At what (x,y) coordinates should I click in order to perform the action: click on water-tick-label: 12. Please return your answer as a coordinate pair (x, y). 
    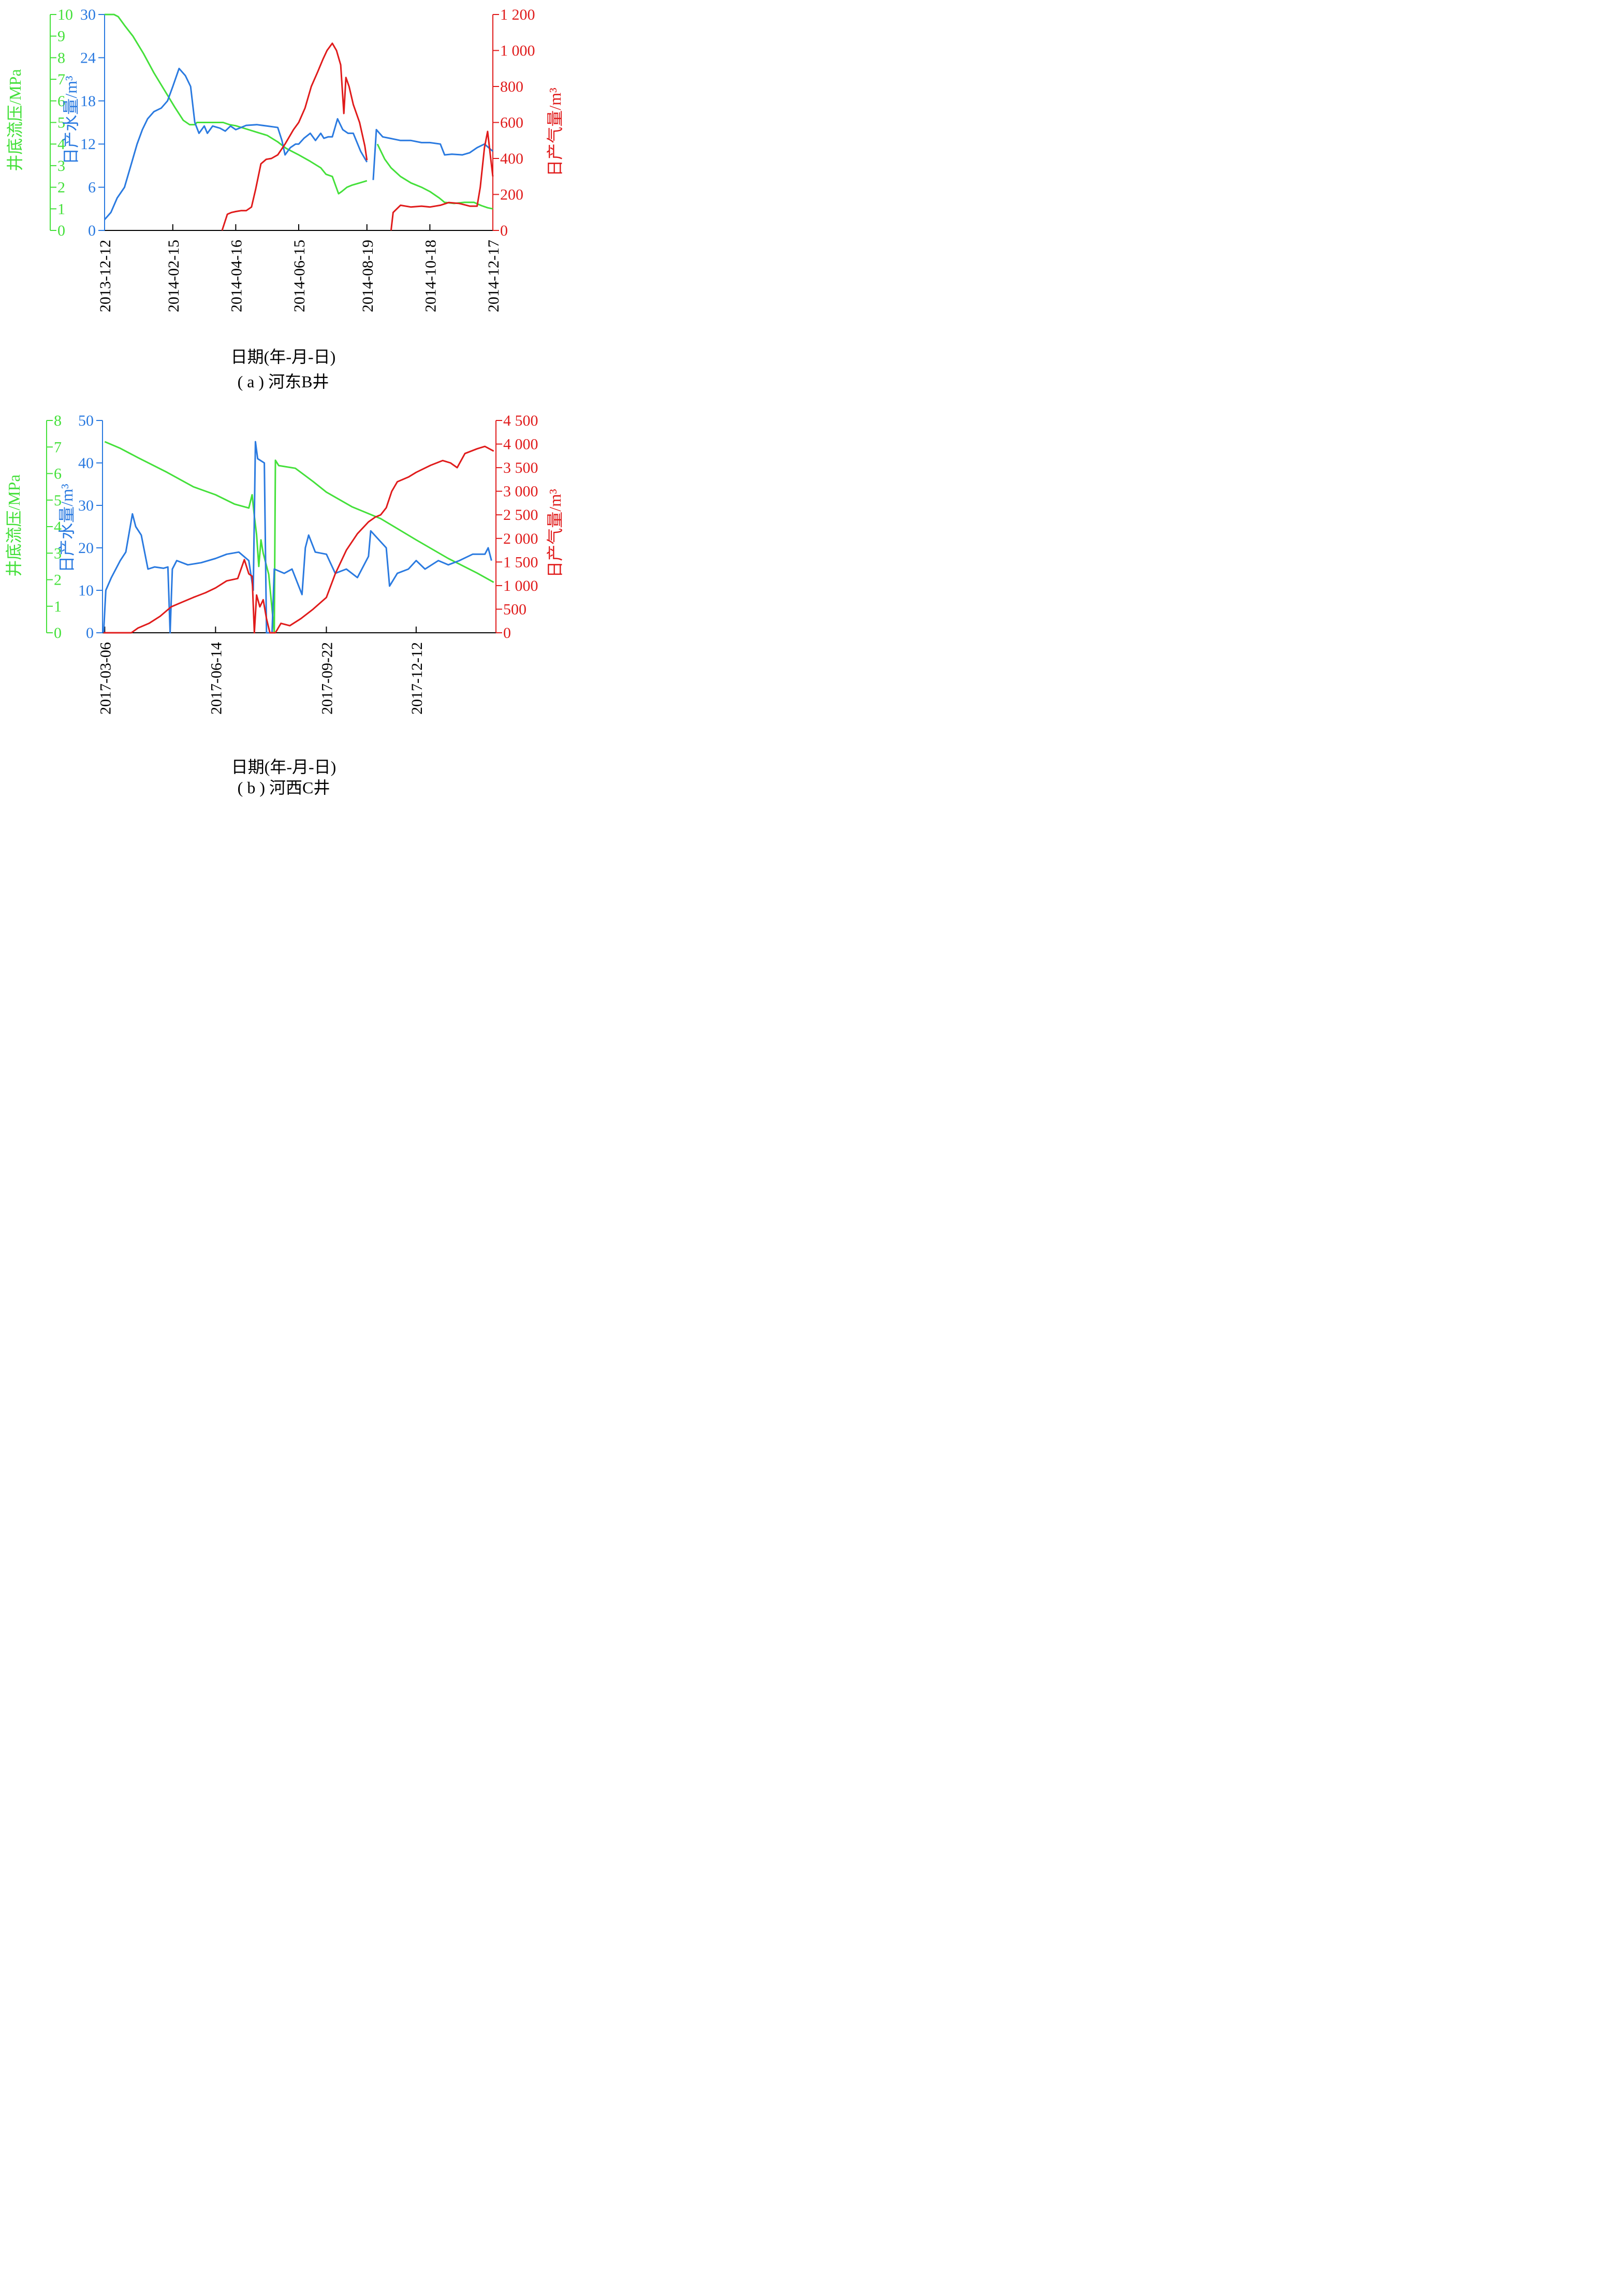
    Looking at the image, I should click on (88, 144).